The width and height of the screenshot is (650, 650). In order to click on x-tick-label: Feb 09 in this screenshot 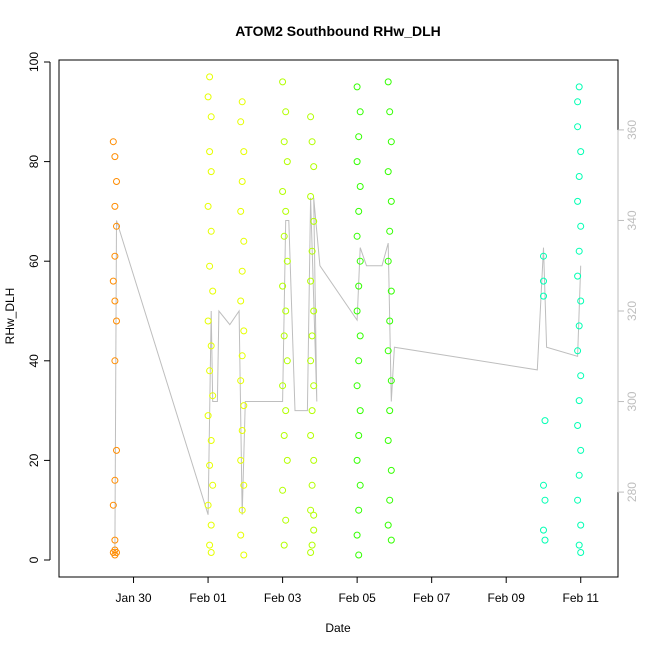, I will do `click(507, 598)`.